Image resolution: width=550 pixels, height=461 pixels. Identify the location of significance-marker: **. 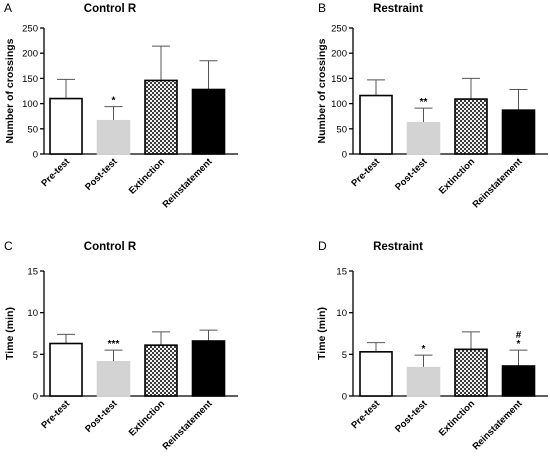
(424, 102).